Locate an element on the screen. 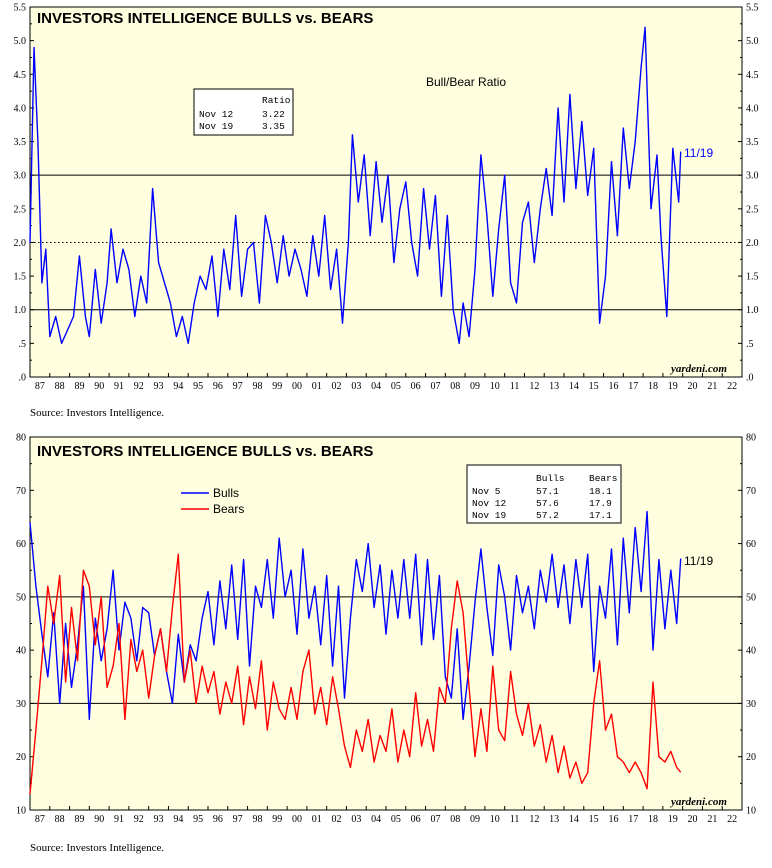 The height and width of the screenshot is (868, 772). y-tick-label-right: 1.5 is located at coordinates (752, 277).